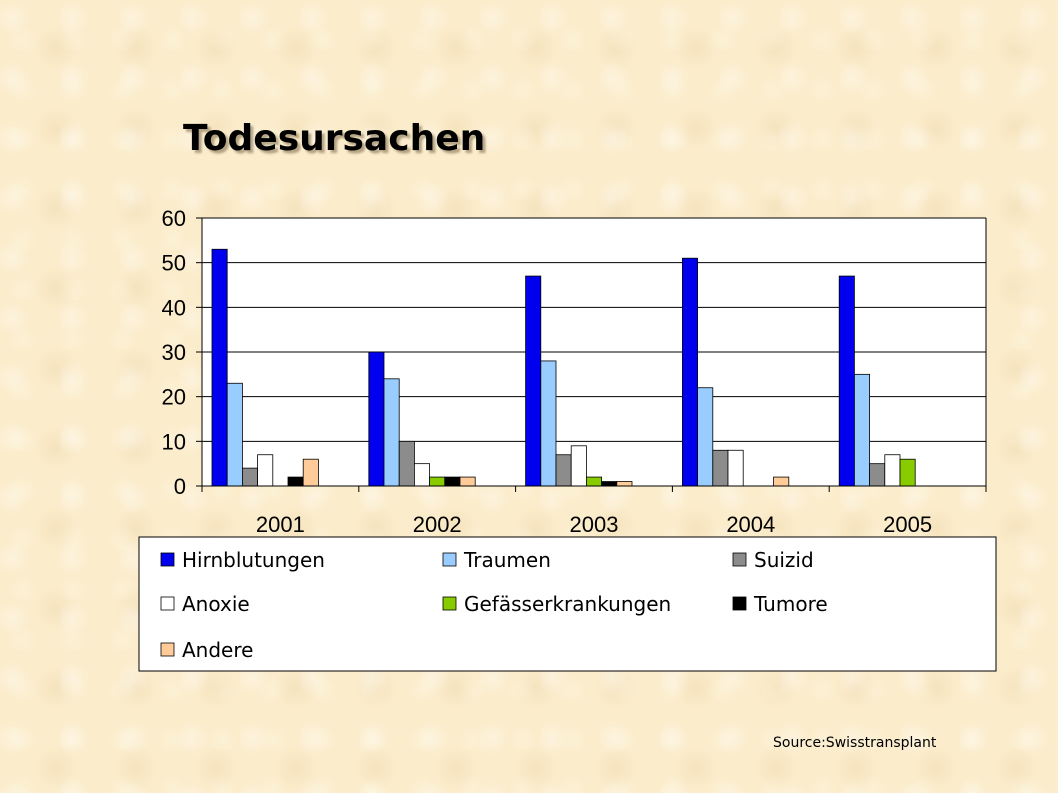  Describe the element at coordinates (781, 481) in the screenshot. I see `bar-andere-2004` at that location.